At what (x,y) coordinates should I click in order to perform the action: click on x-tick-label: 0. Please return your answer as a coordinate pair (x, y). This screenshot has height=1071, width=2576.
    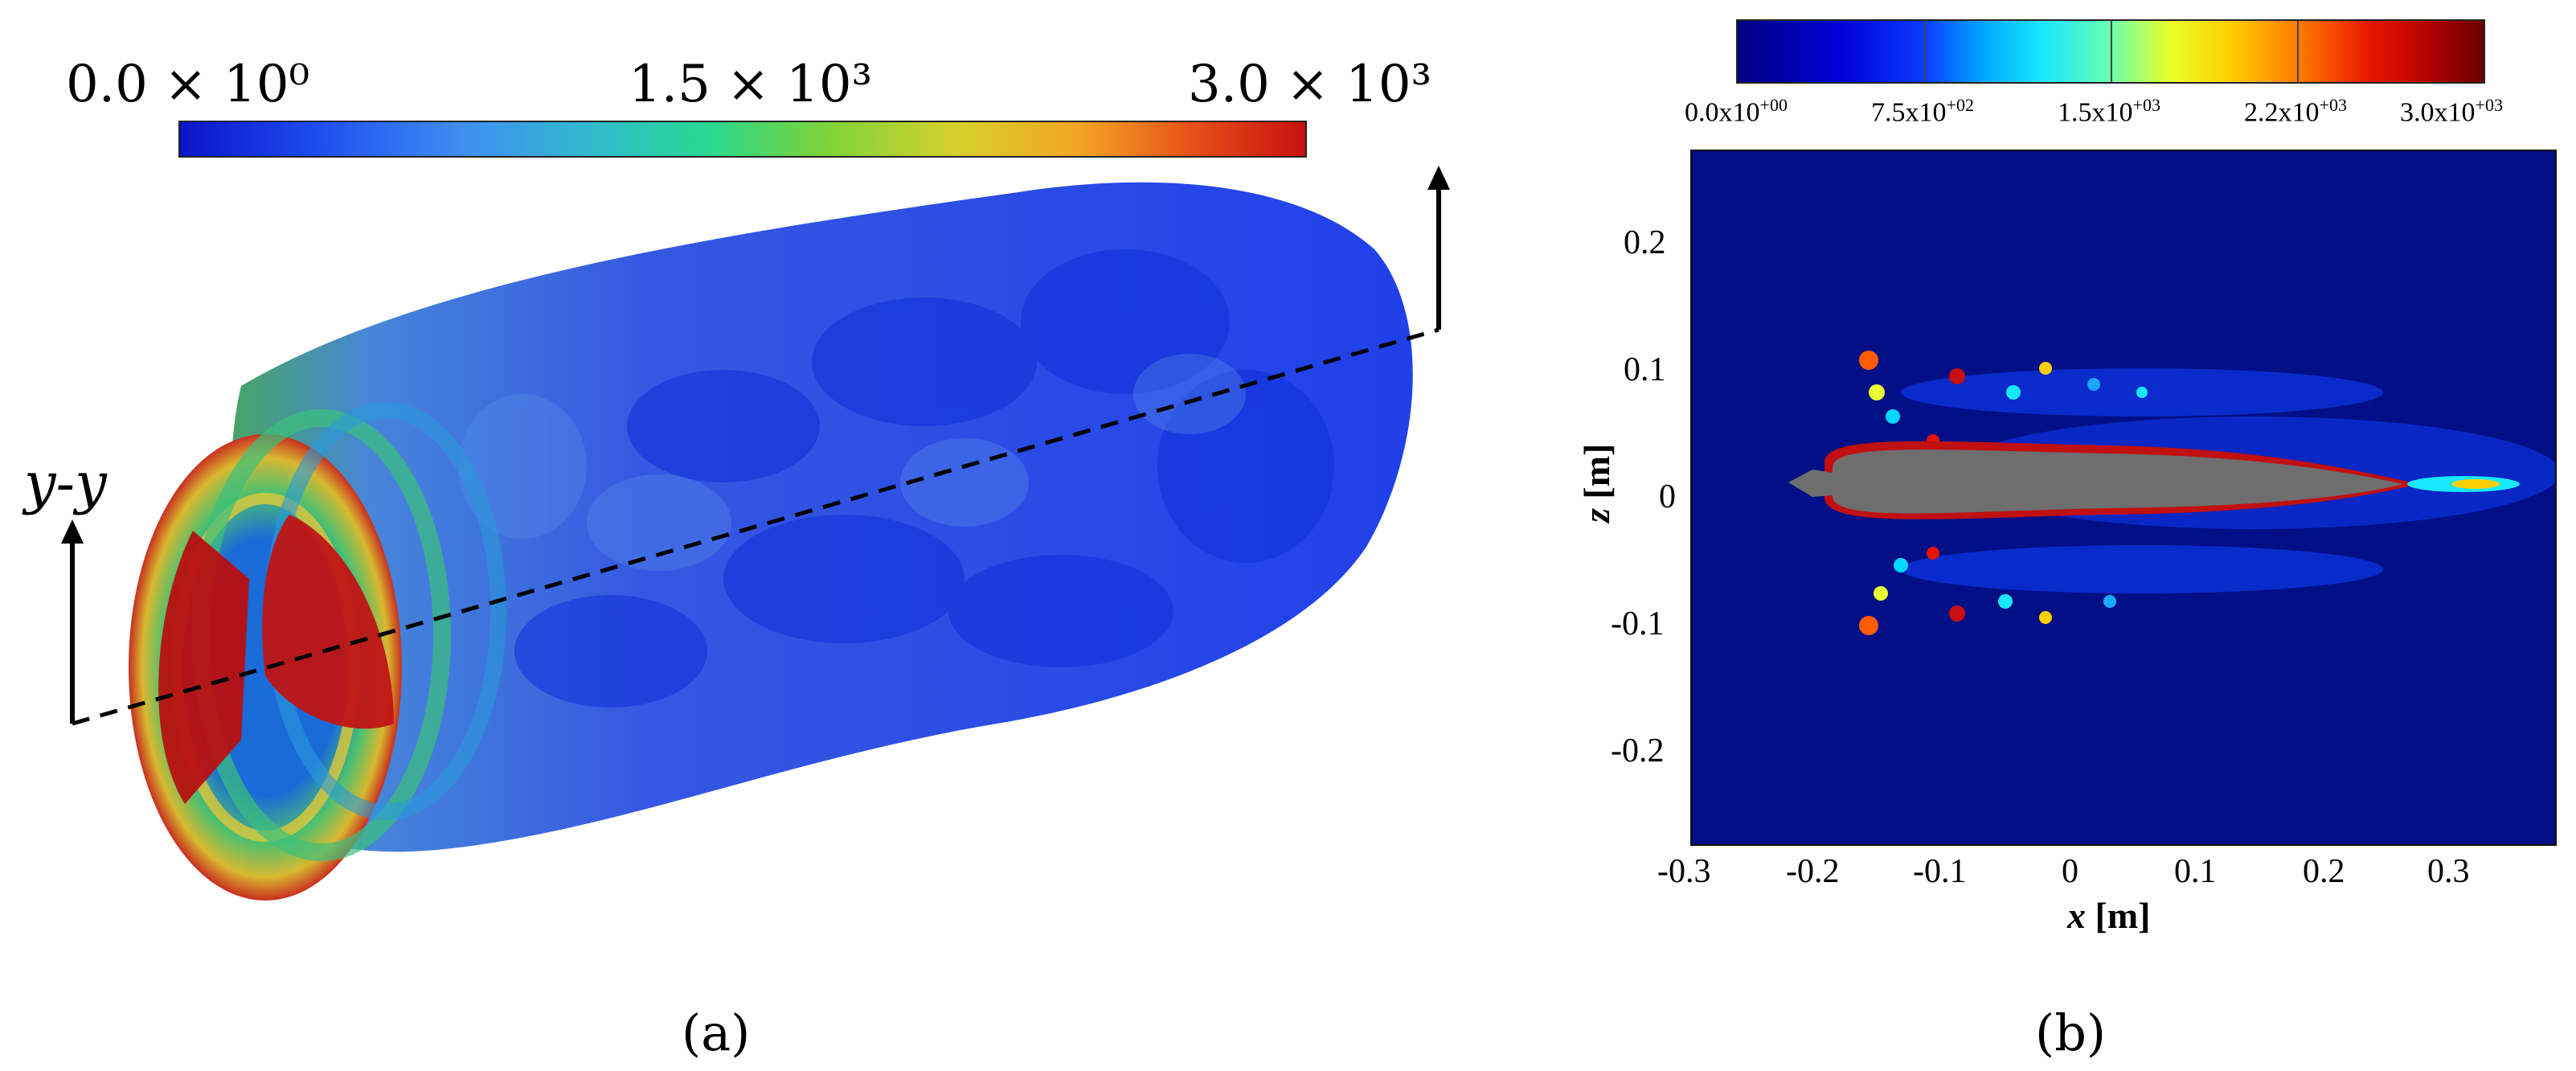
    Looking at the image, I should click on (2070, 872).